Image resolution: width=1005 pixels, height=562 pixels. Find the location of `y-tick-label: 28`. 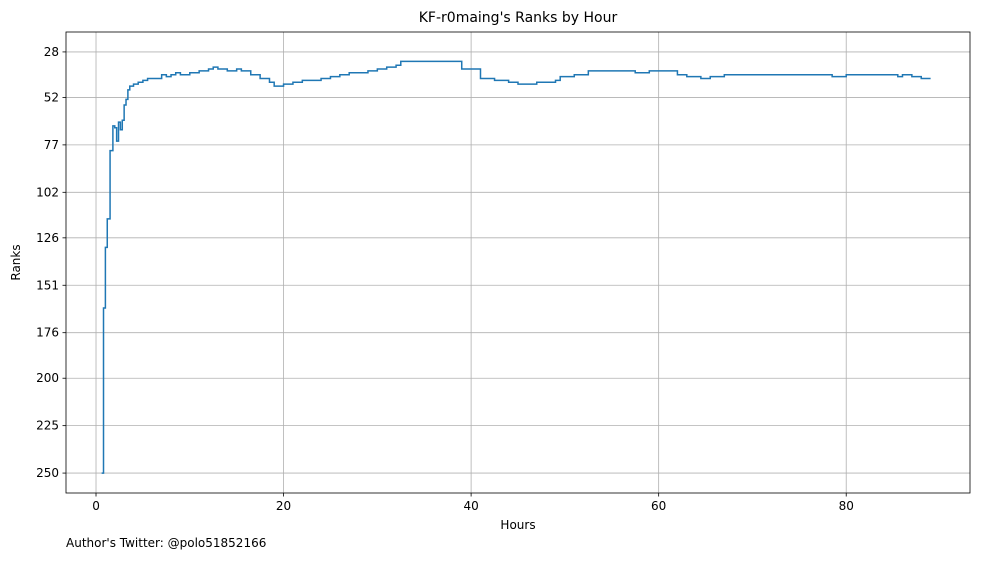

y-tick-label: 28 is located at coordinates (51, 52).